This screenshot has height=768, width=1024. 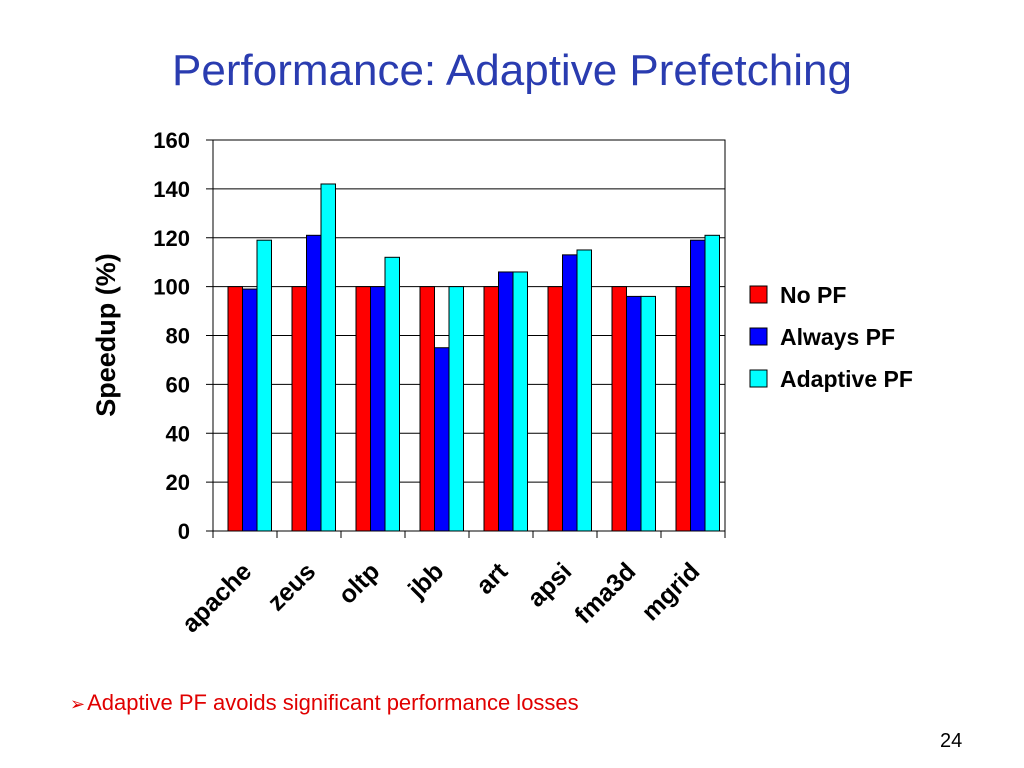 What do you see at coordinates (683, 409) in the screenshot?
I see `bar-no-pf-mgrid` at bounding box center [683, 409].